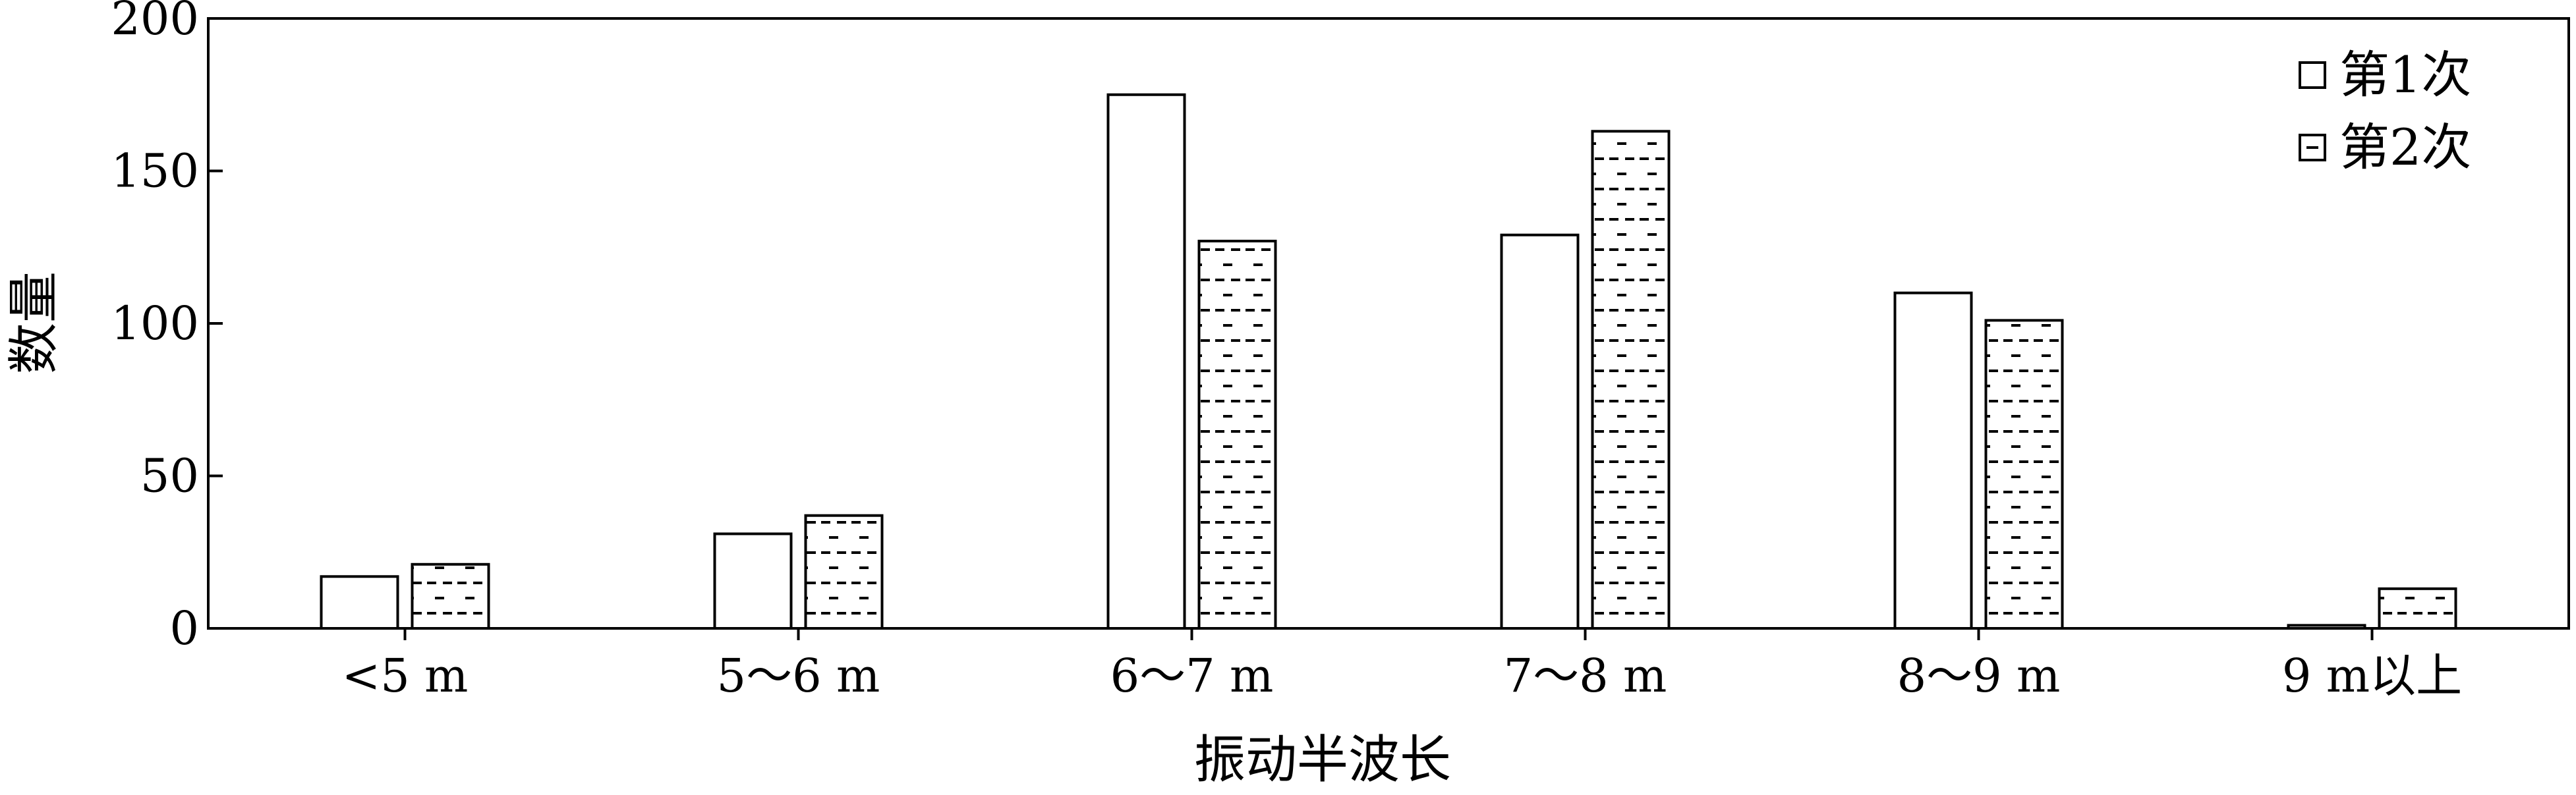 The image size is (2576, 795). I want to click on y-tick-label-1: 50, so click(169, 476).